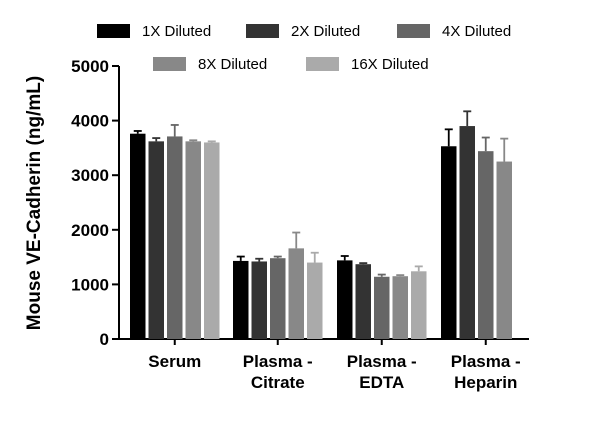  I want to click on y-axis: 0 1000 2000 3000 4000 5000, so click(95, 203).